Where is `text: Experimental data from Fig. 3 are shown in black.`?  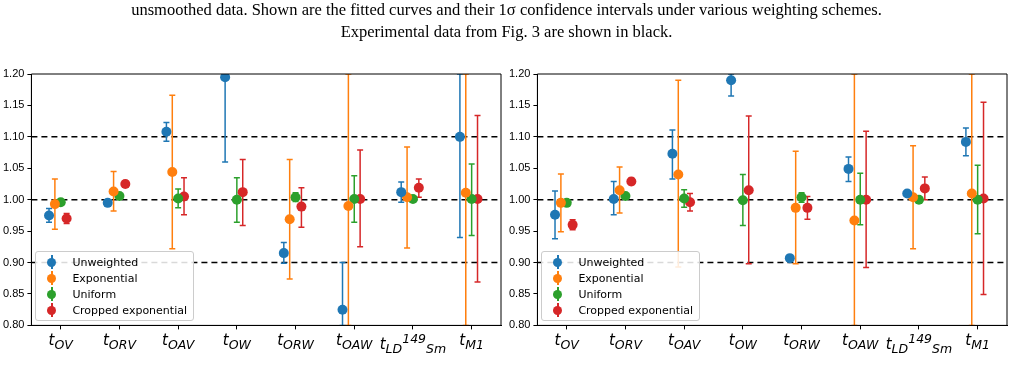
text: Experimental data from Fig. 3 are shown in black. is located at coordinates (506, 32).